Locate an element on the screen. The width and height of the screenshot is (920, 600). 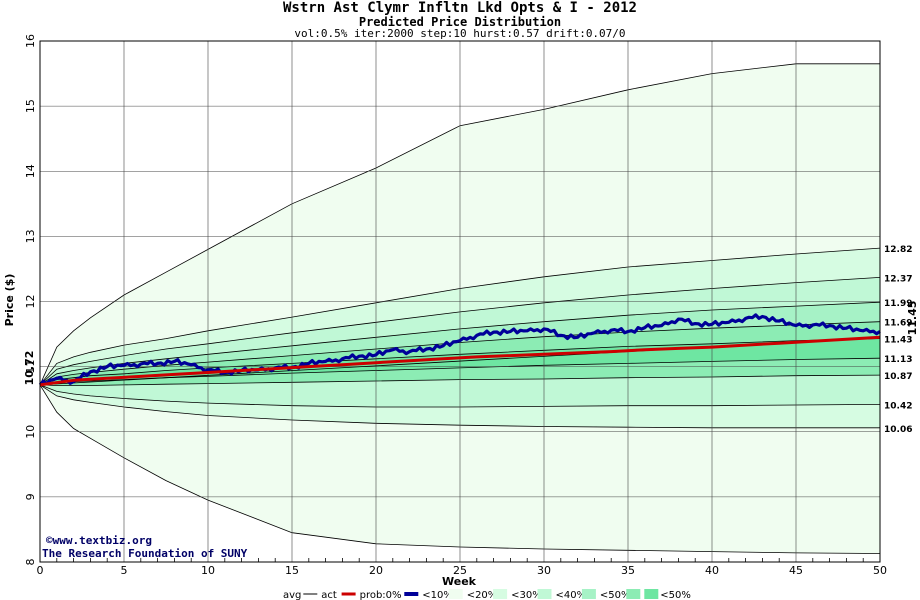
credit-organization: The Research Foundation of SUNY is located at coordinates (145, 553).